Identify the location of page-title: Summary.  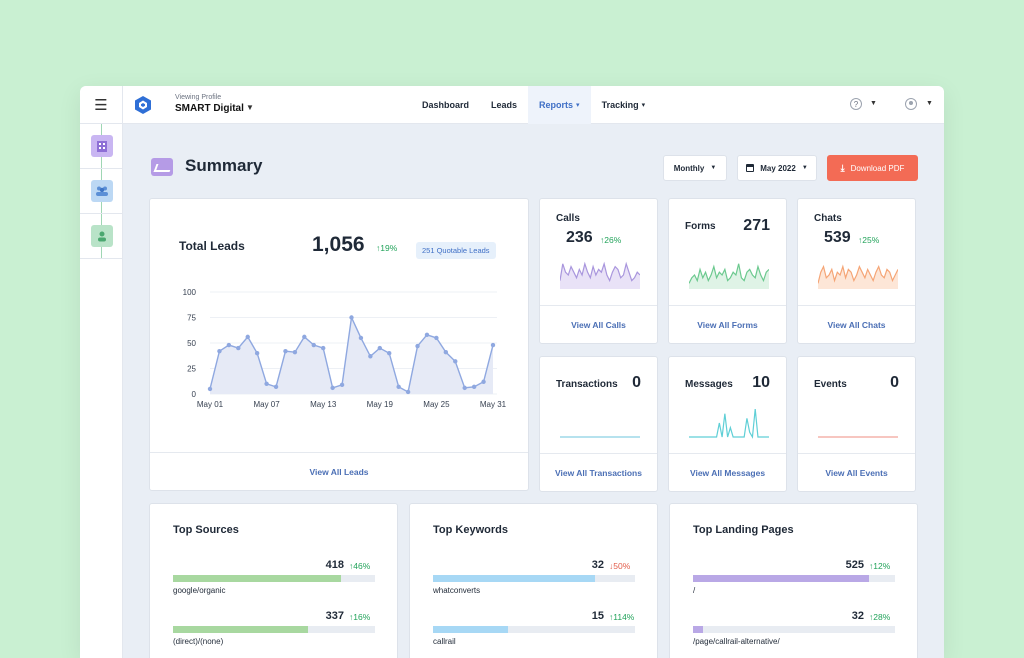
(224, 165).